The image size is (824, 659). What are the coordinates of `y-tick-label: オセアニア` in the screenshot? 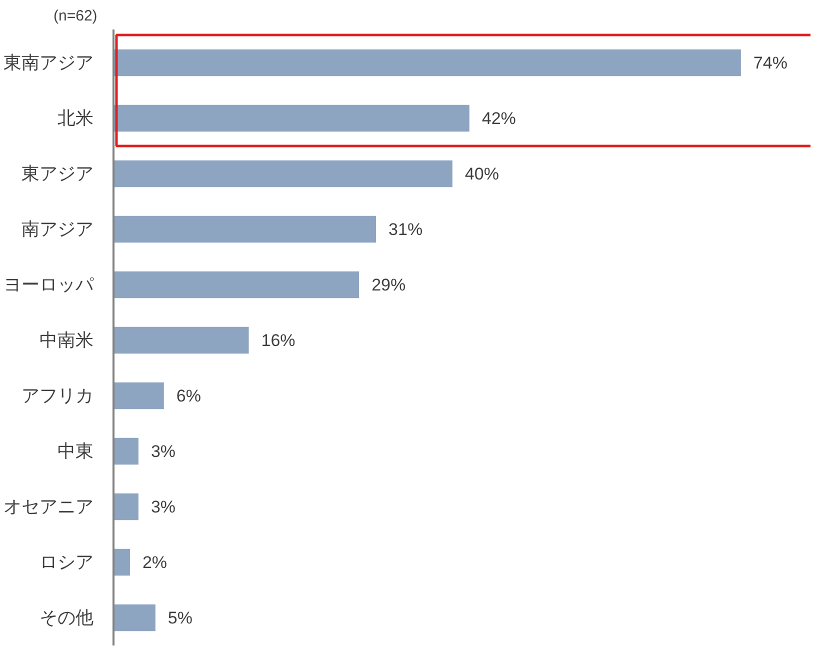 It's located at (49, 507).